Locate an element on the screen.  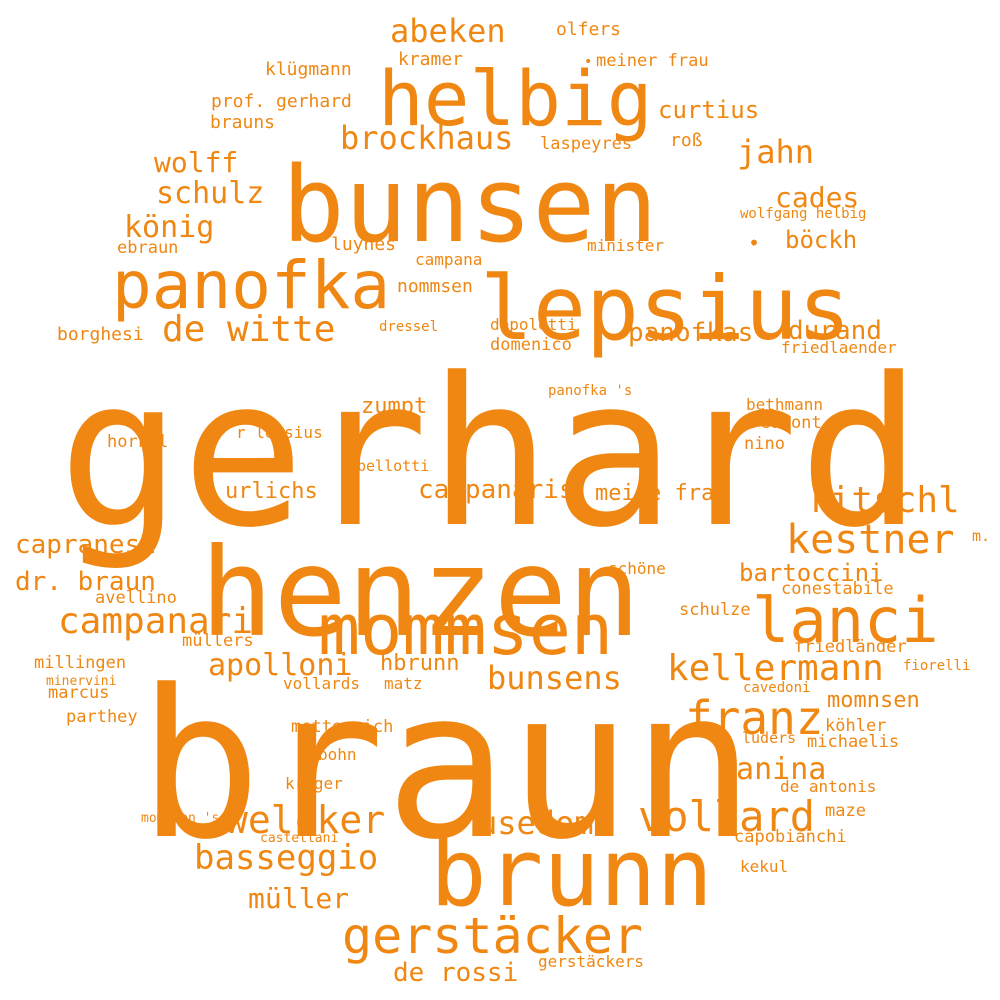
word-minister: minister is located at coordinates (626, 245).